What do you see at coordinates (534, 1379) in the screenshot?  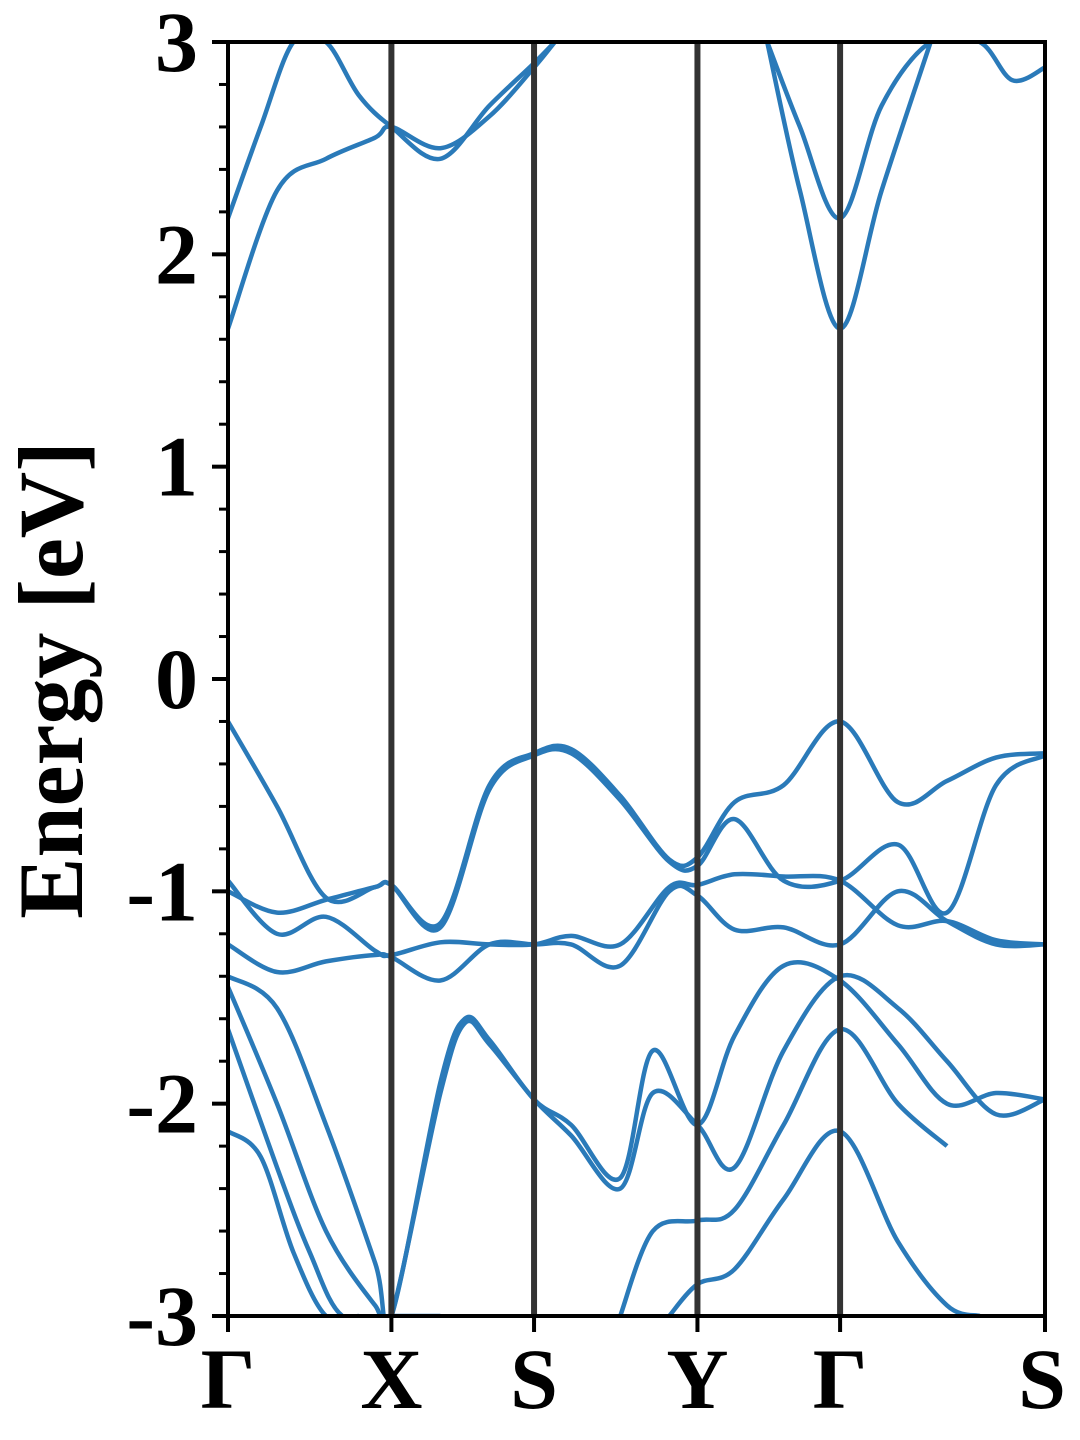 I see `x-tick-label-3: S` at bounding box center [534, 1379].